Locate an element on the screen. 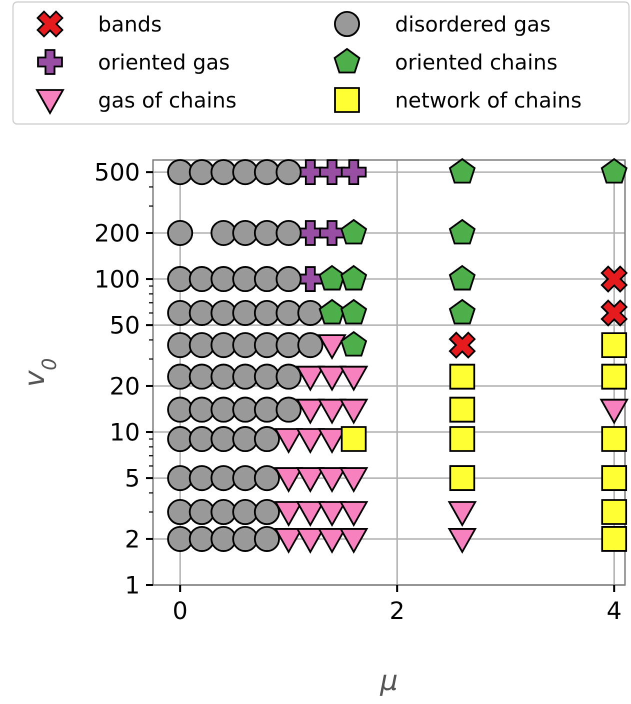 The height and width of the screenshot is (704, 631). y-tick-label: 100 is located at coordinates (117, 279).